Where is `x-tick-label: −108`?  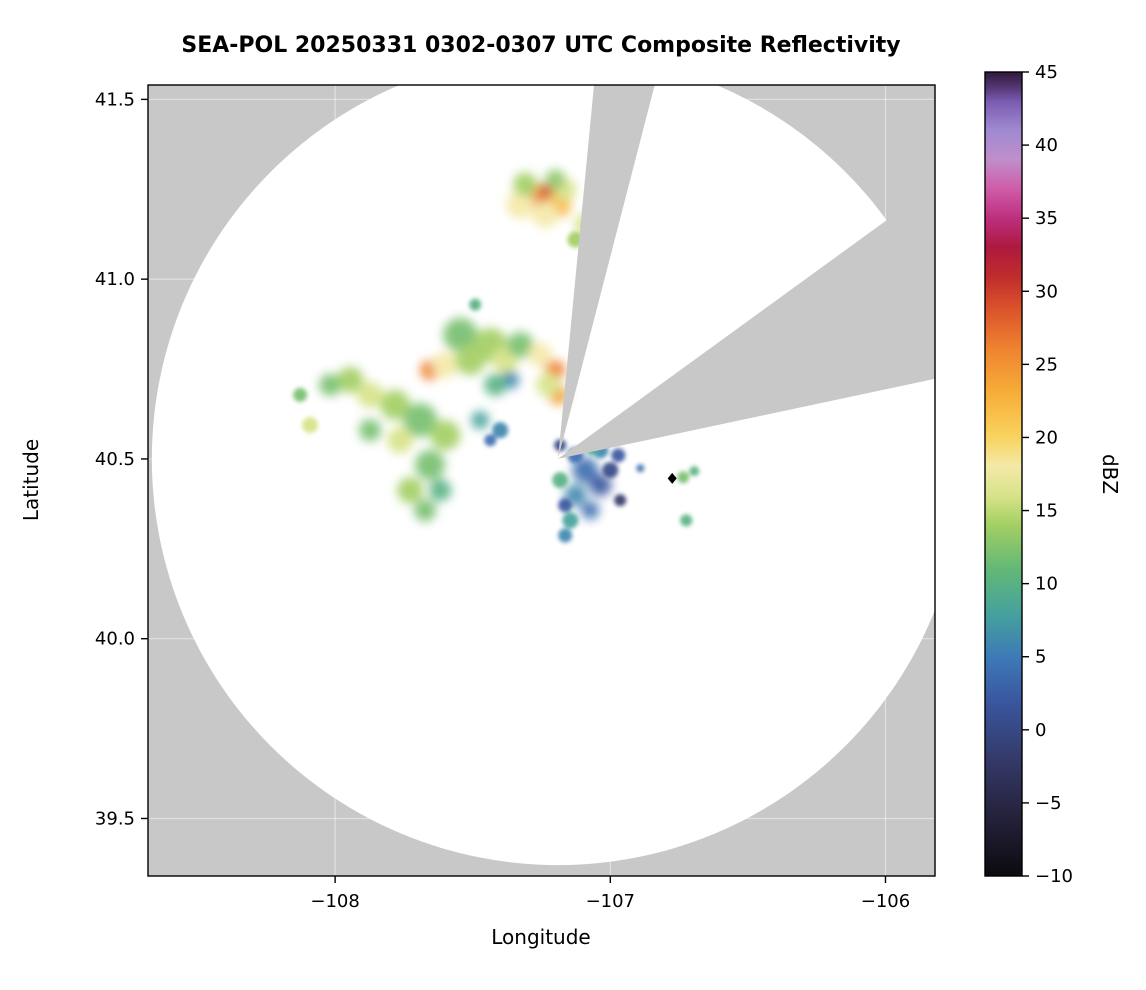 x-tick-label: −108 is located at coordinates (334, 901).